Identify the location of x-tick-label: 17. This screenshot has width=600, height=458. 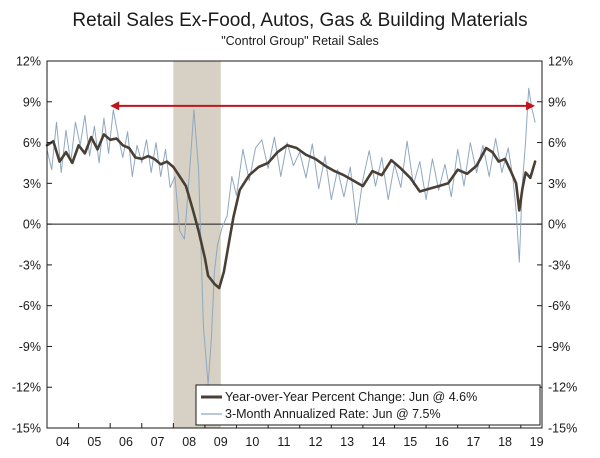
(473, 442).